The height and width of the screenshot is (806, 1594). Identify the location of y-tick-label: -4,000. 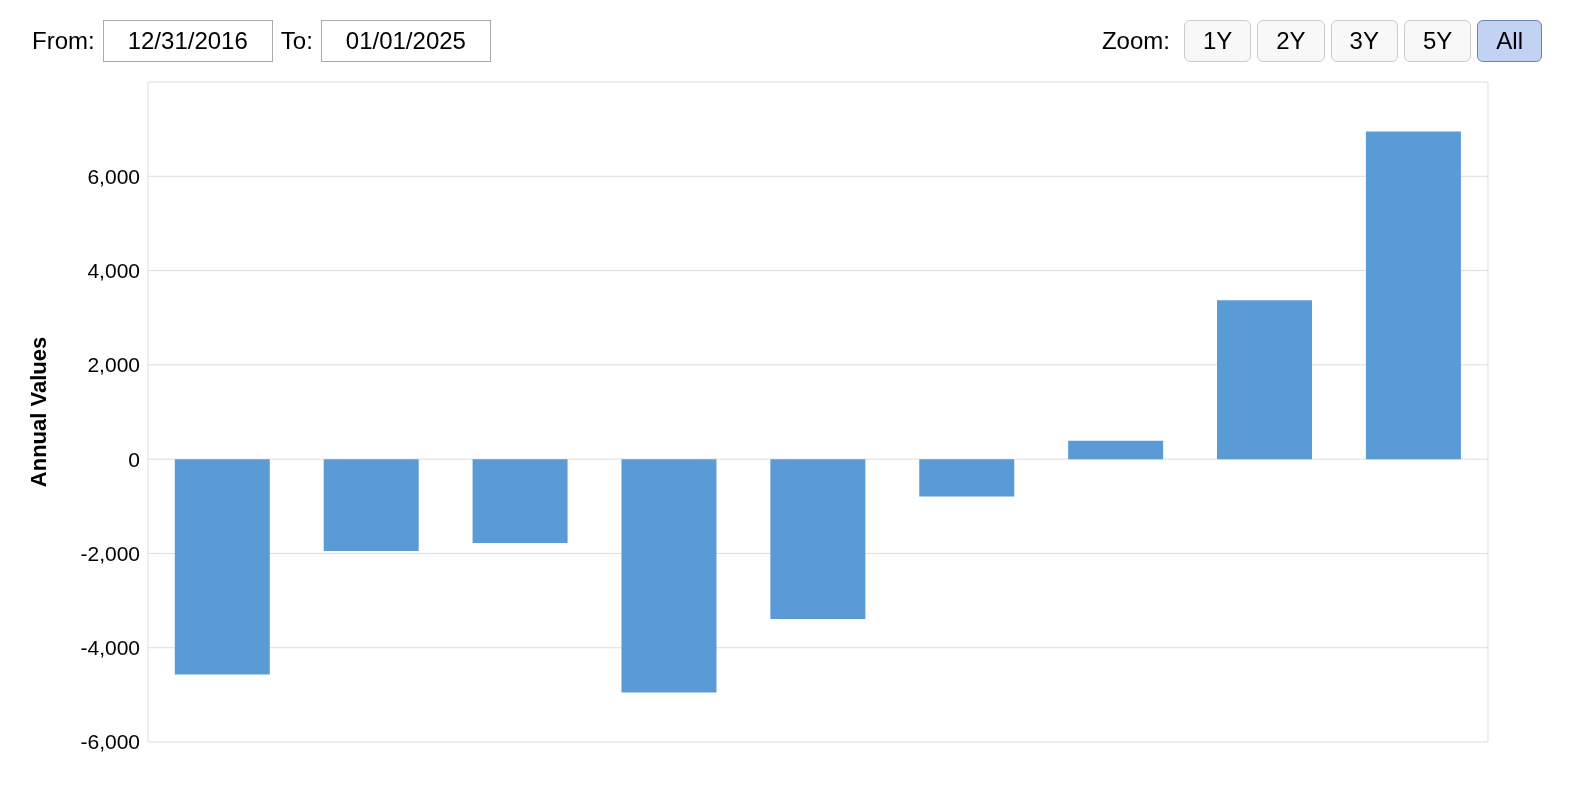
(110, 648).